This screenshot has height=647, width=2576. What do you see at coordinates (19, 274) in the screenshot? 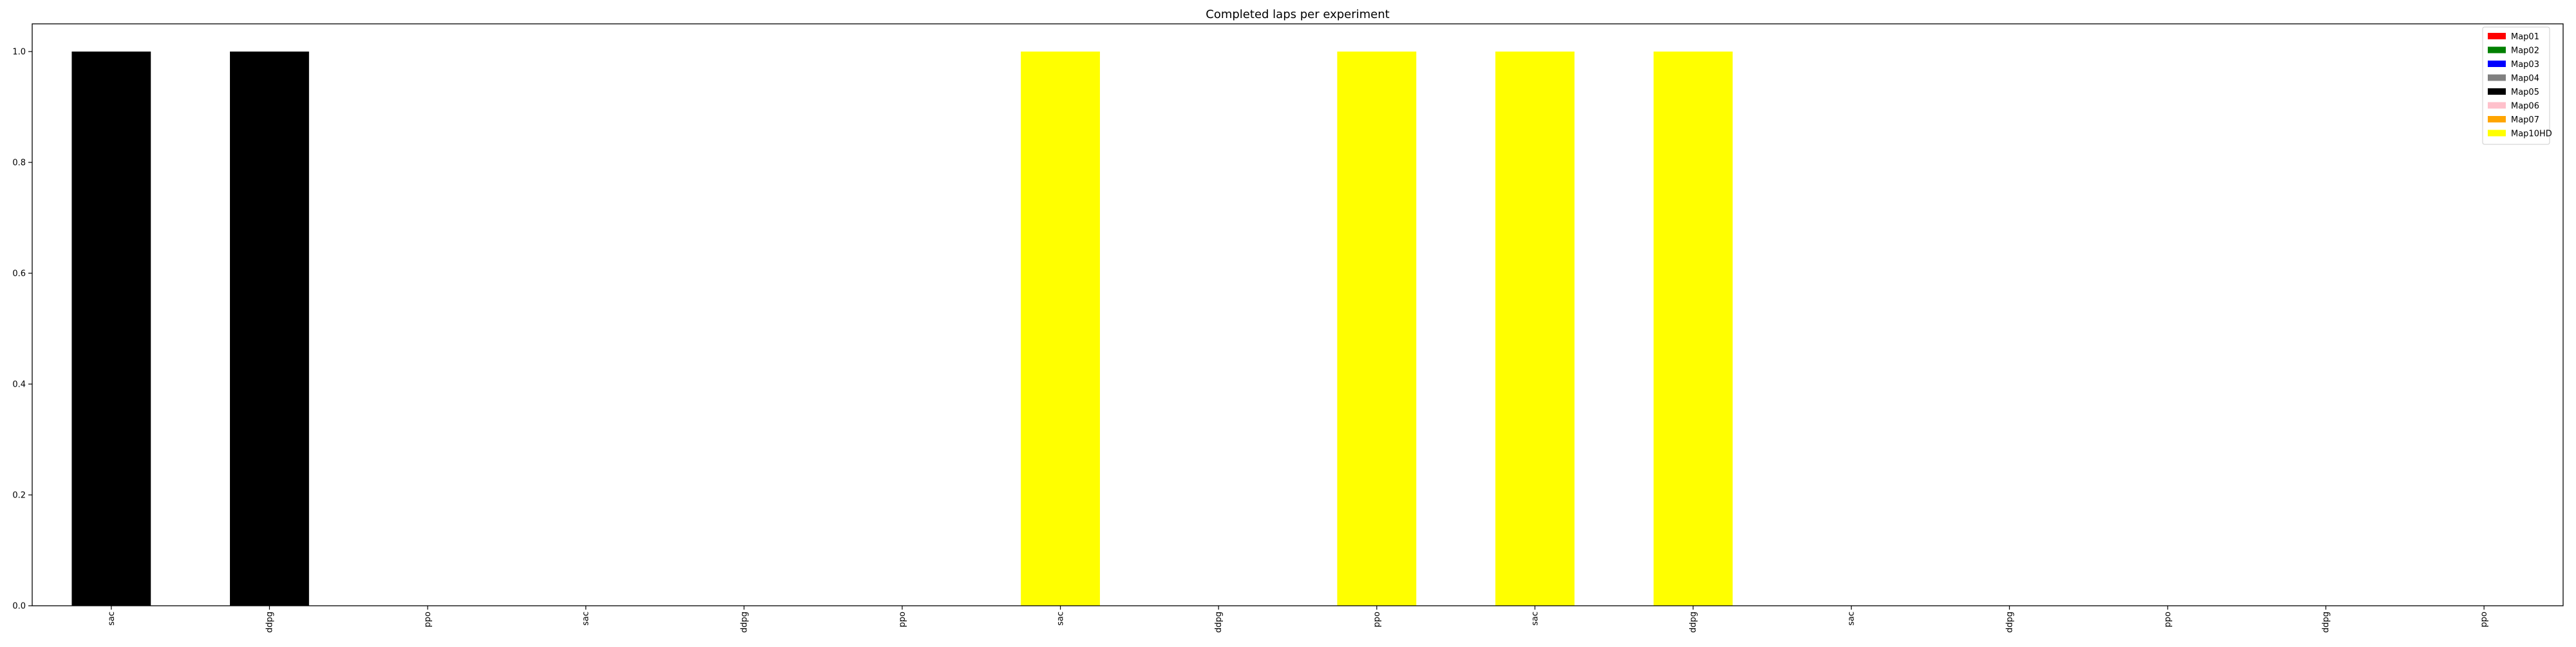
I see `y-tick-label: 0.6` at bounding box center [19, 274].